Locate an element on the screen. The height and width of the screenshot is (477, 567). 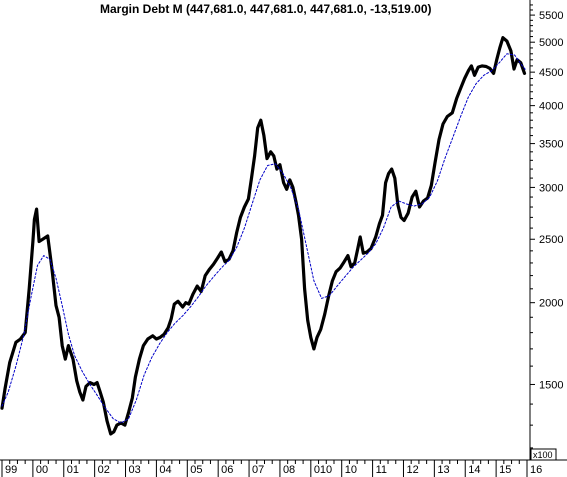
y-axis-ticks: 1500 2000 2500 3000 3500 4000 4500 5000 5500 is located at coordinates (546, 226).